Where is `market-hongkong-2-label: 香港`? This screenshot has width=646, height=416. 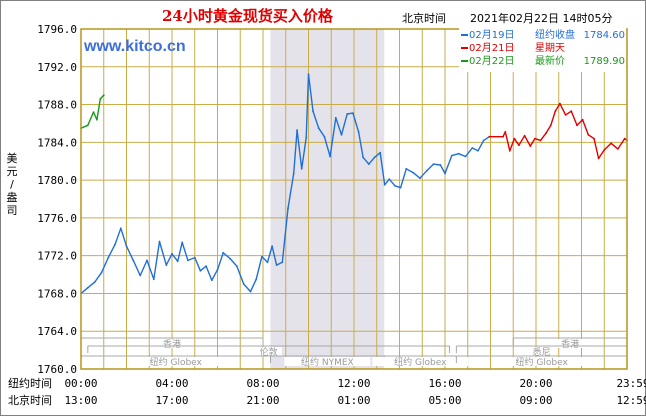 market-hongkong-2-label: 香港 is located at coordinates (570, 344).